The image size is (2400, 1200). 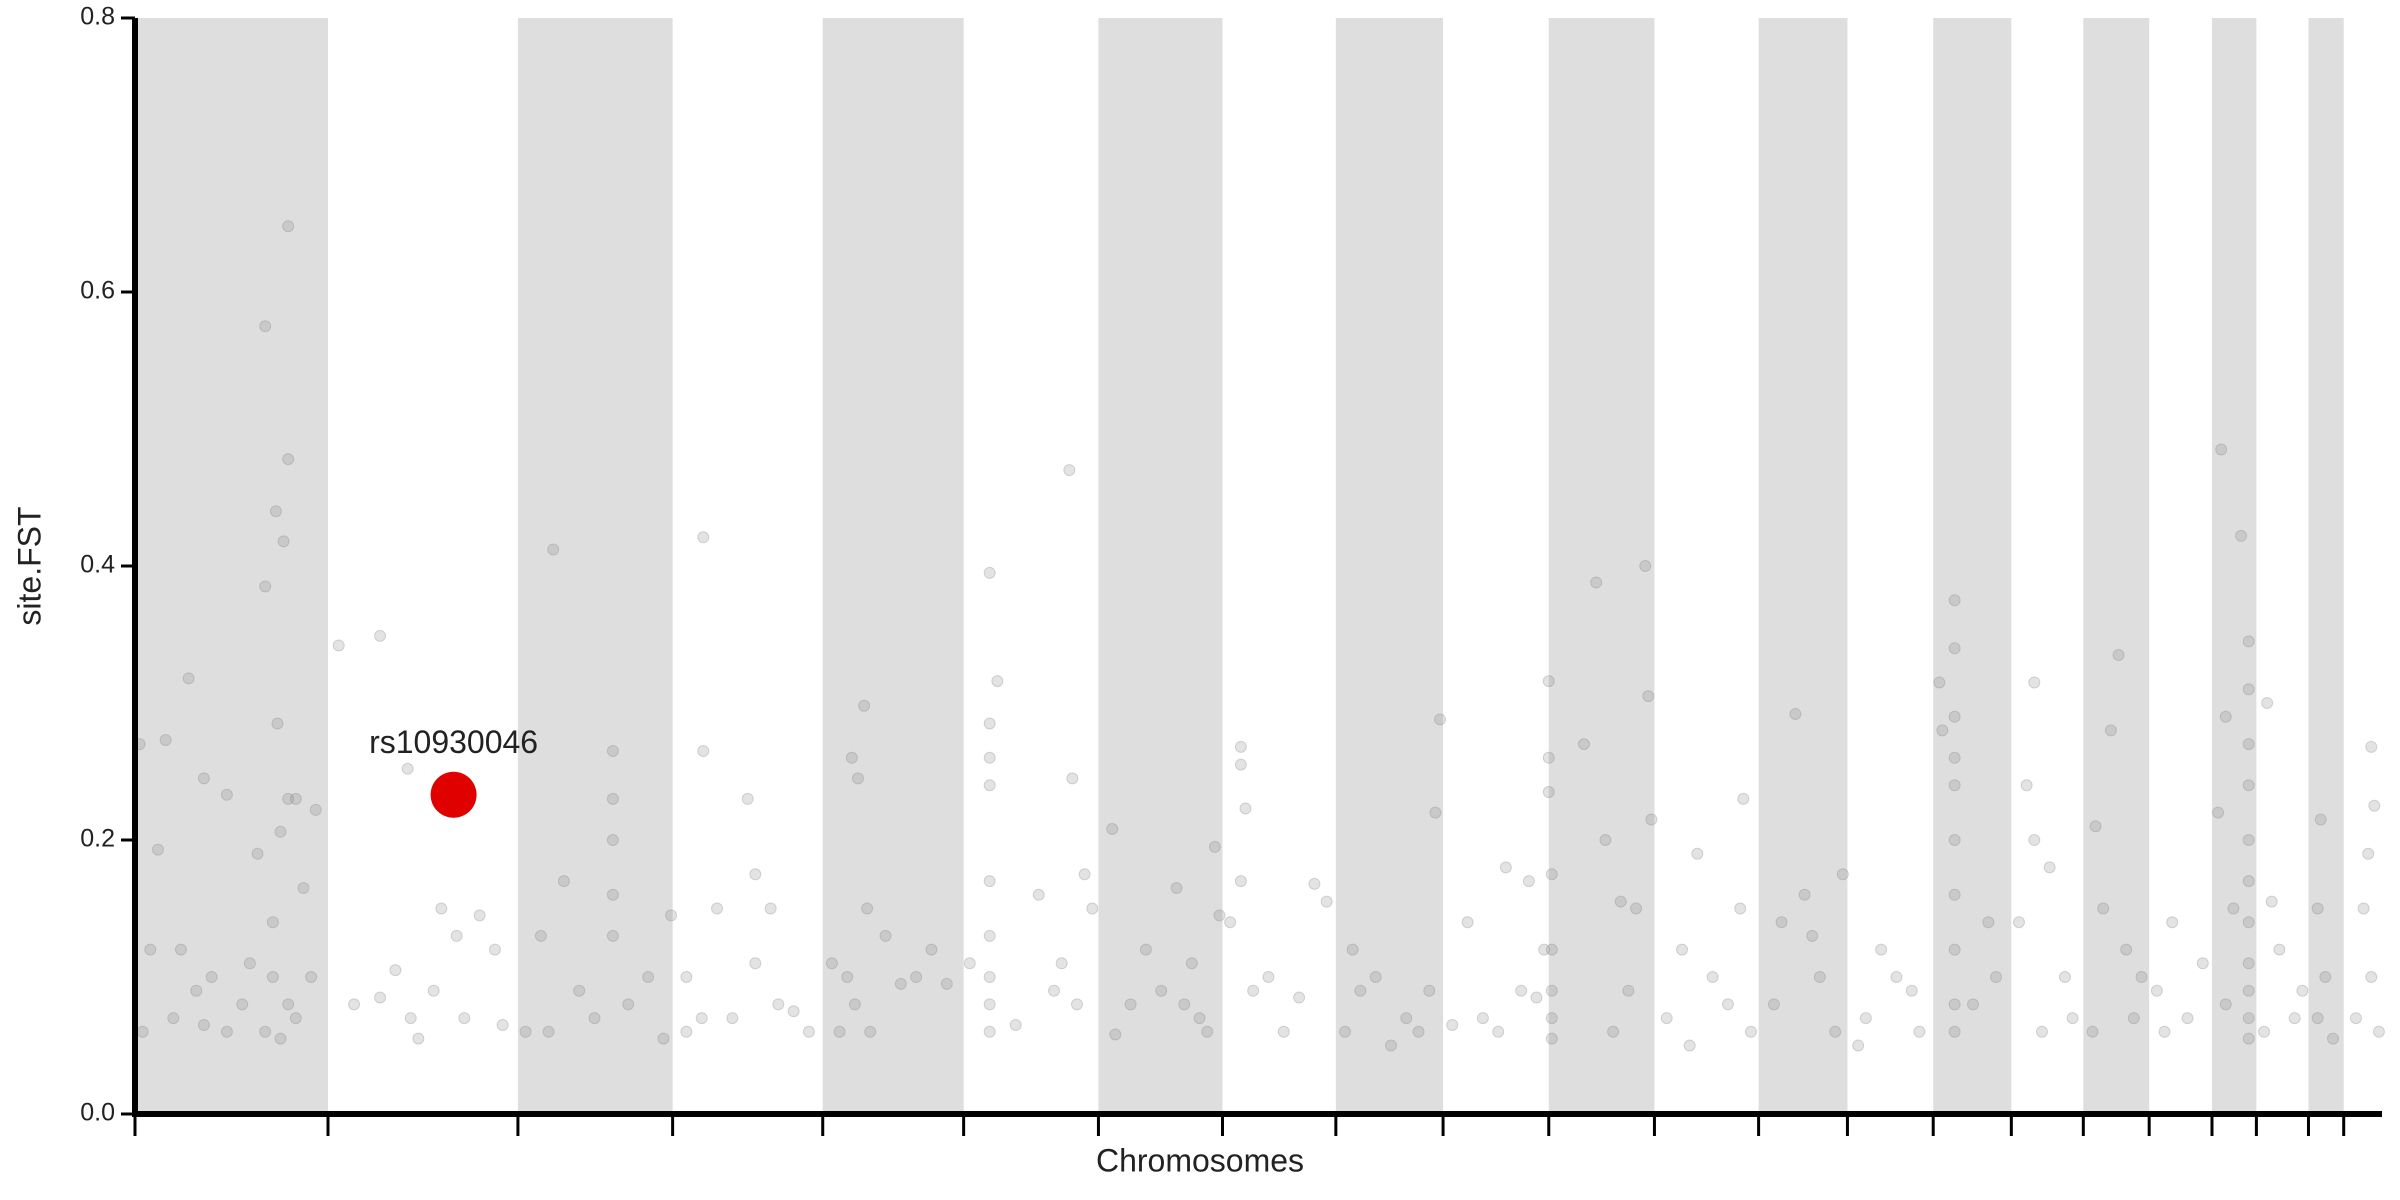 I want to click on y-axis-label: site.FST, so click(x=29, y=565).